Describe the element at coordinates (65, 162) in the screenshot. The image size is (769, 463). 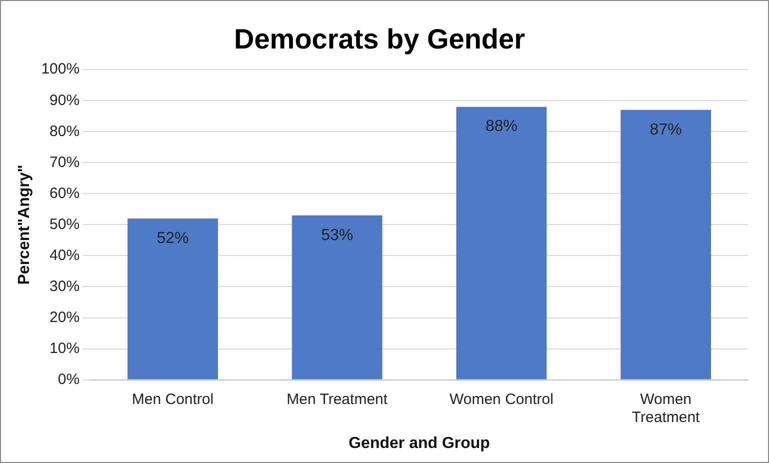
I see `y-tick-label: 70%` at that location.